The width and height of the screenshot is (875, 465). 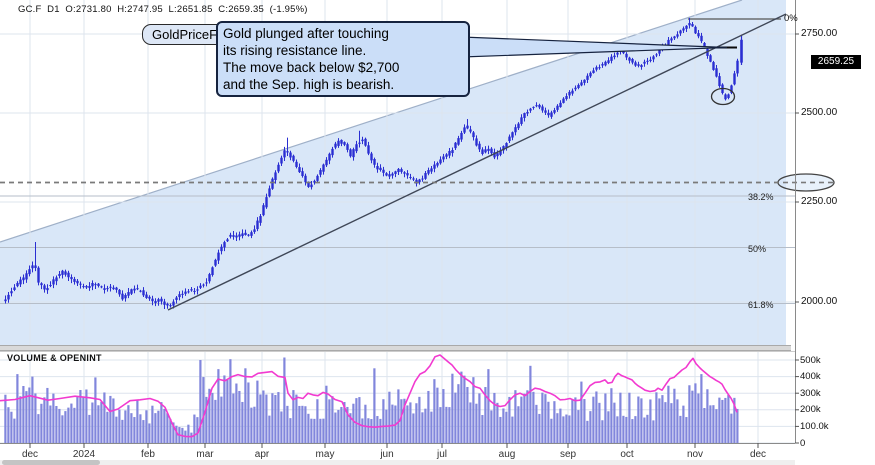 I want to click on annotation-line: and the Sep. high is bearish., so click(x=309, y=84).